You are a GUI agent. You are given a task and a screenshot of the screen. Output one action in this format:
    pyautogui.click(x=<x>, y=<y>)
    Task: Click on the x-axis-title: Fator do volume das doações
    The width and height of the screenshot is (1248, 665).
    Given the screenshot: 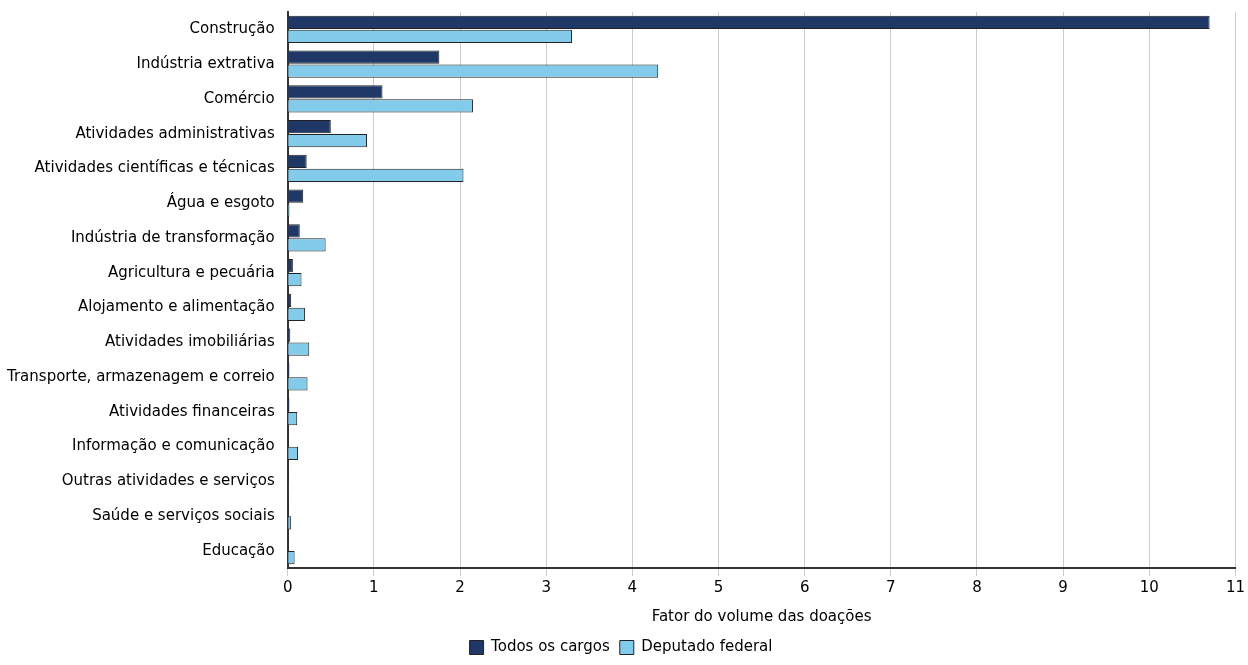 What is the action you would take?
    pyautogui.click(x=761, y=615)
    